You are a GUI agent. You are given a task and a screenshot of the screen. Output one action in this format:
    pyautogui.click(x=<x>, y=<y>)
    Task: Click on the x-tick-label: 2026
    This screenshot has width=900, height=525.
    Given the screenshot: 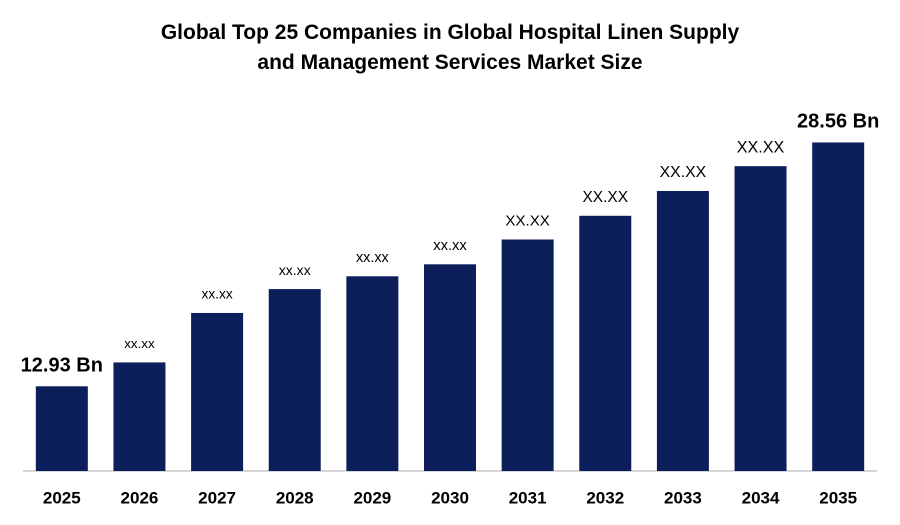 What is the action you would take?
    pyautogui.click(x=140, y=497)
    